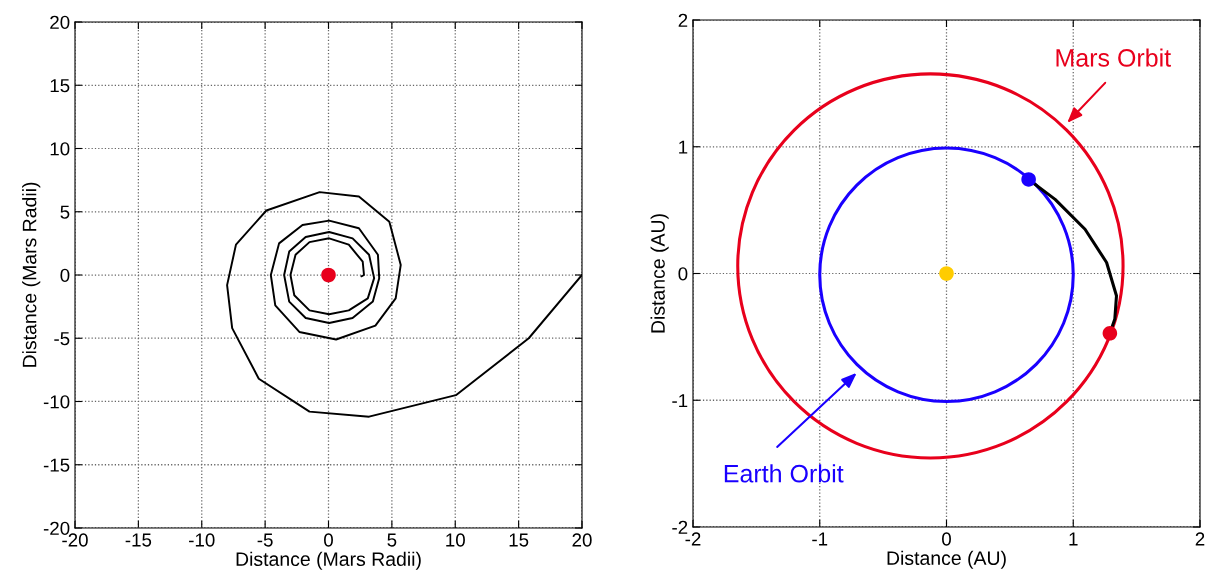 This screenshot has height=587, width=1207. I want to click on y-tick-label: 20, so click(60, 22).